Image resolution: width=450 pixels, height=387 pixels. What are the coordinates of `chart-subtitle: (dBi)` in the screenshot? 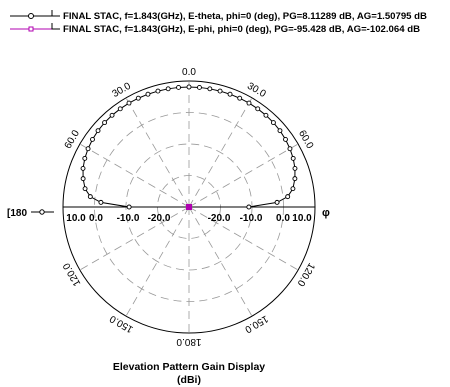 It's located at (189, 380).